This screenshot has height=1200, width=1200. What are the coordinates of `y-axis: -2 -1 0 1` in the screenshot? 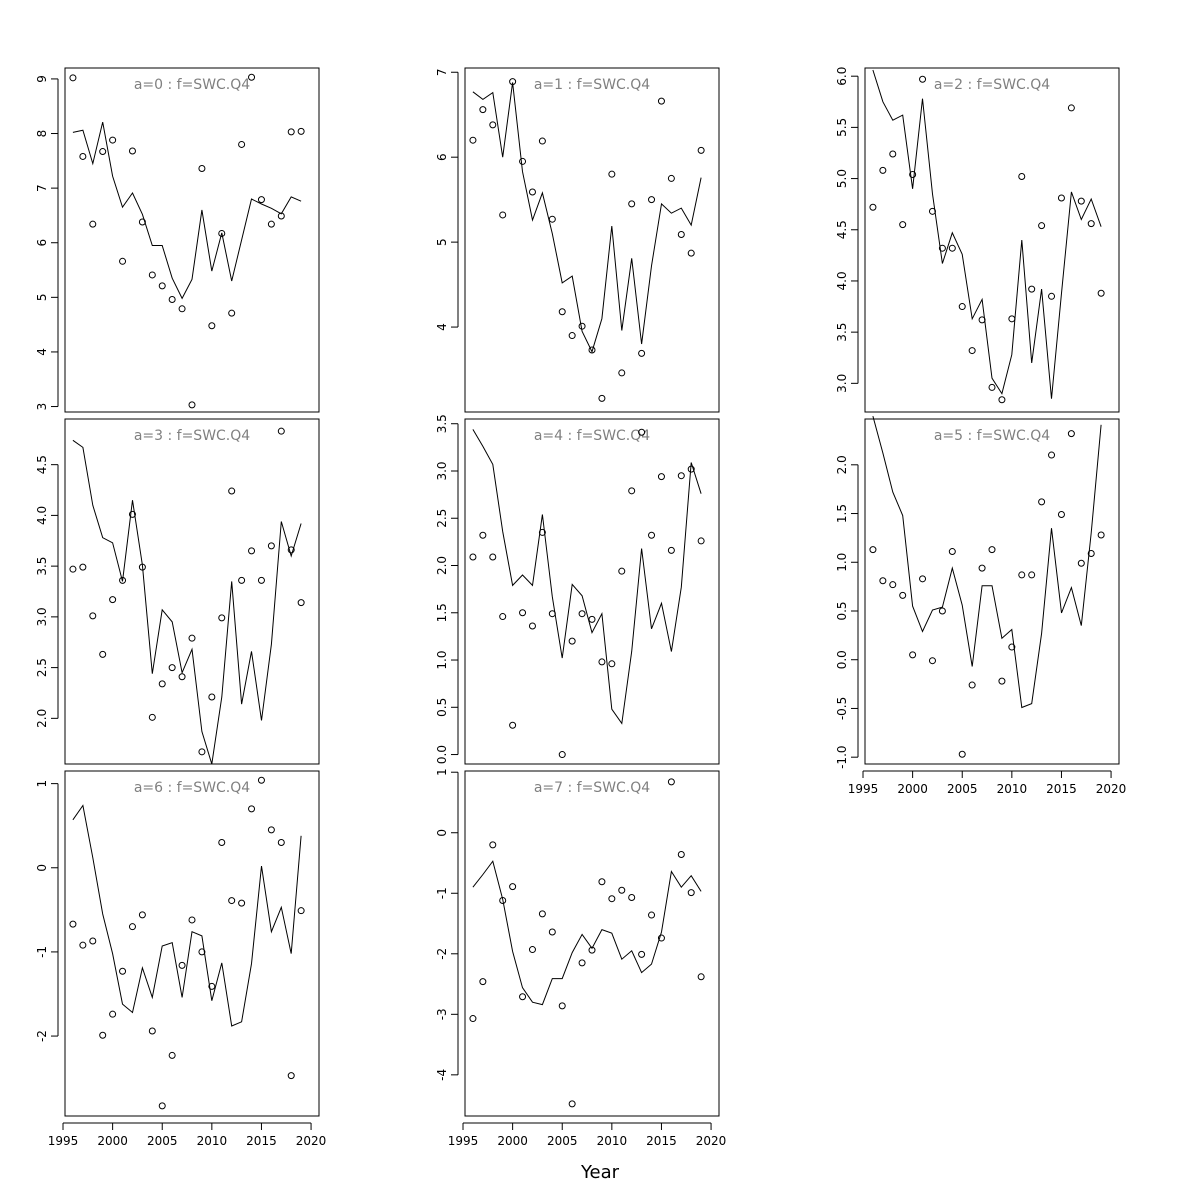 It's located at (47, 911).